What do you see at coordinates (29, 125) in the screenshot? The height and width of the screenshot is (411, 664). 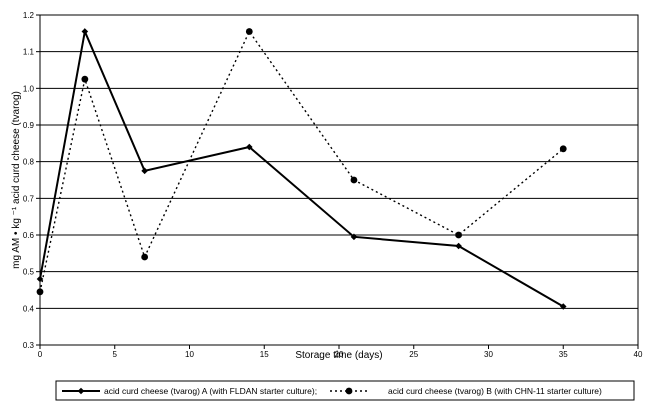 I see `y-tick-label: 0.9` at bounding box center [29, 125].